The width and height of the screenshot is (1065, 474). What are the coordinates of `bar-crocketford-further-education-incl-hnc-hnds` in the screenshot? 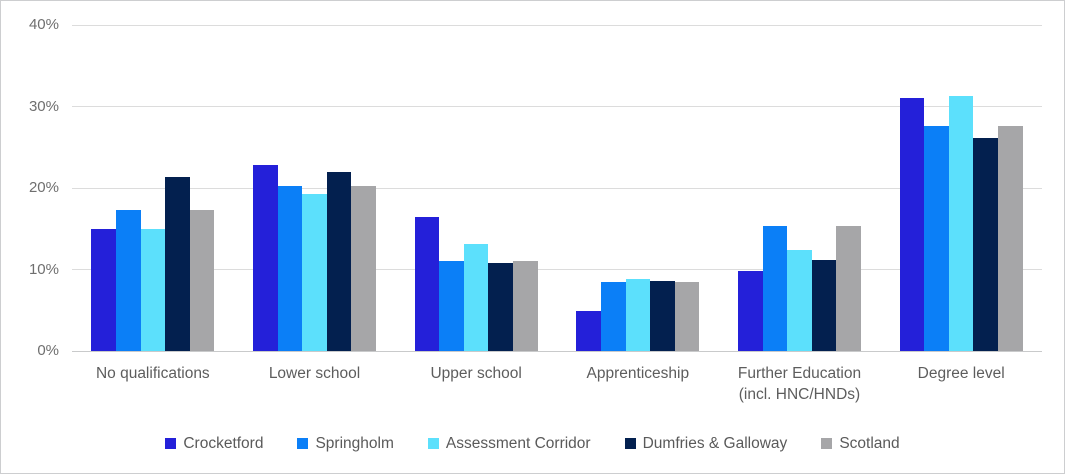 It's located at (750, 311).